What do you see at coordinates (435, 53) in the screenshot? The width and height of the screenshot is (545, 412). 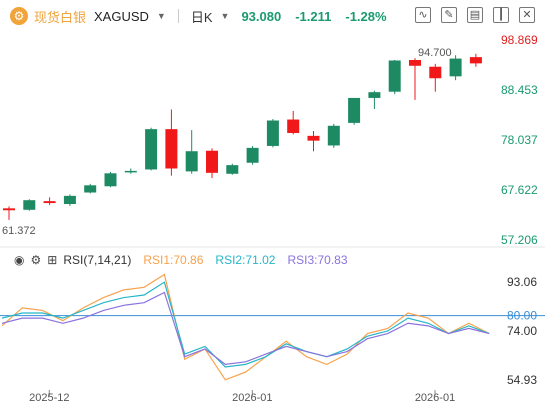 I see `high-price-label: 94.700` at bounding box center [435, 53].